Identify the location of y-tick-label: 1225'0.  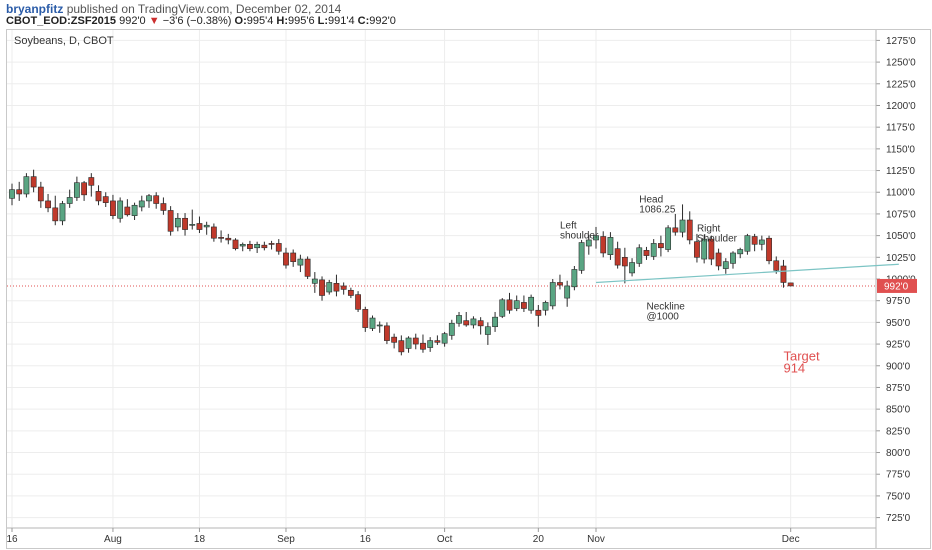
(901, 84).